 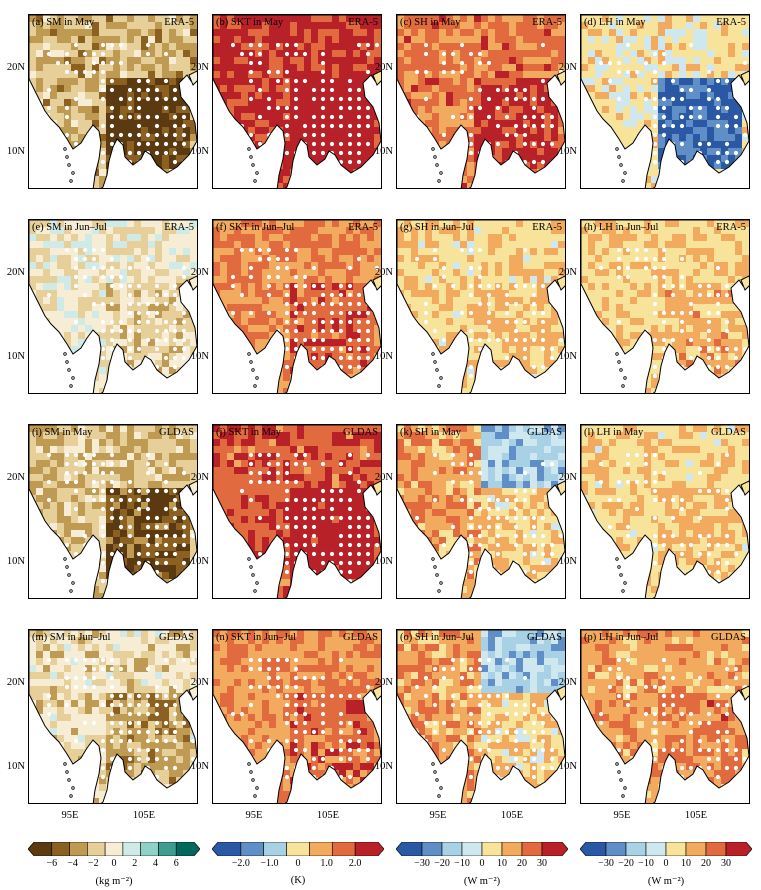 I want to click on panel-label: (j) SKT in May, so click(x=248, y=432).